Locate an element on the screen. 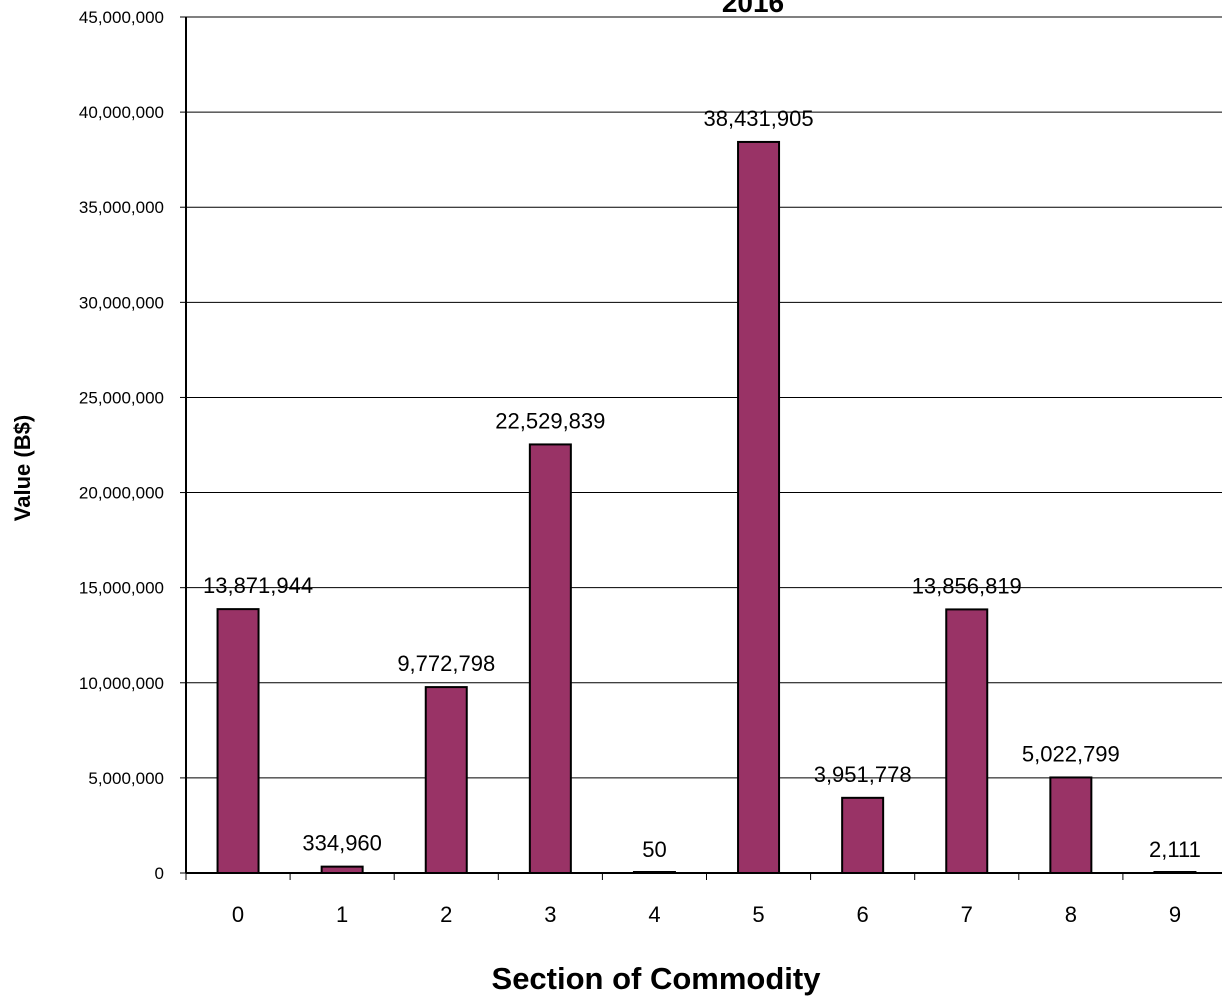  y-axis-title: Value (B$) is located at coordinates (22, 468).